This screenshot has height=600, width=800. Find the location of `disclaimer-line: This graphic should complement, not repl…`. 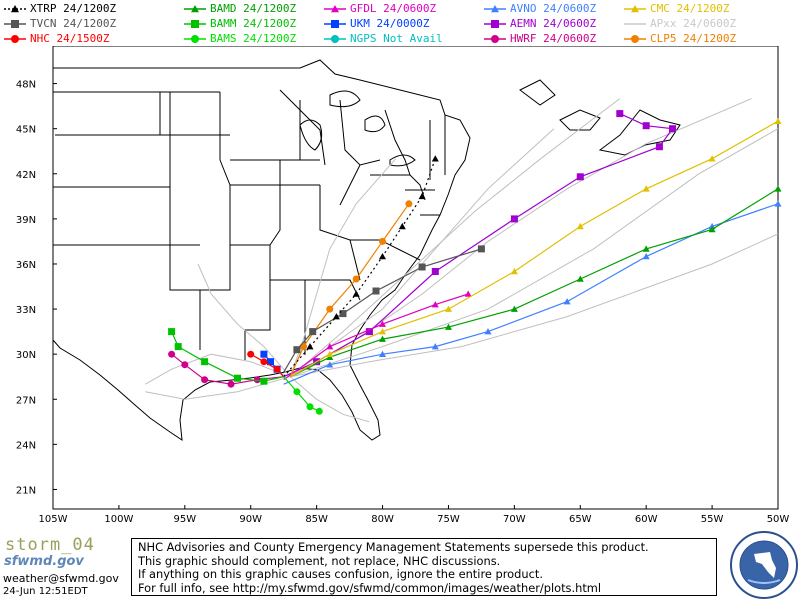

disclaimer-line: This graphic should complement, not repl… is located at coordinates (319, 560).